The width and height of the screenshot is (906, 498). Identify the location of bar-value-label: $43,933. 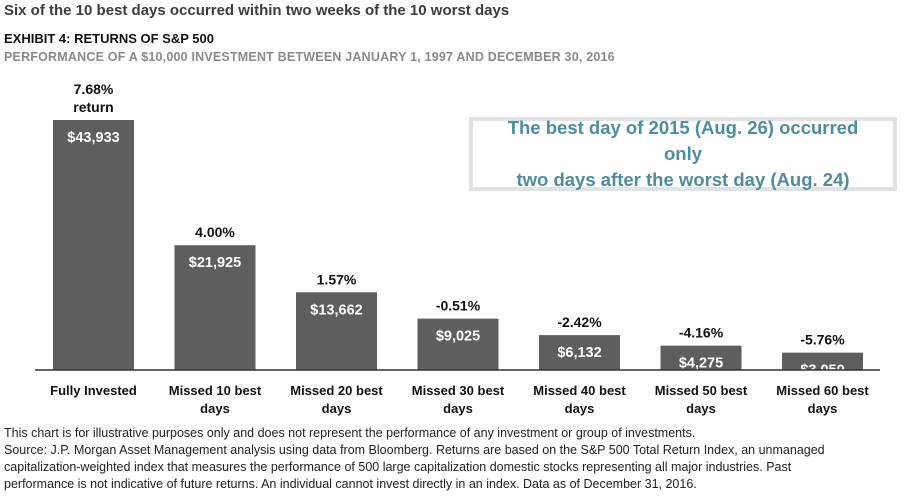
(93, 138).